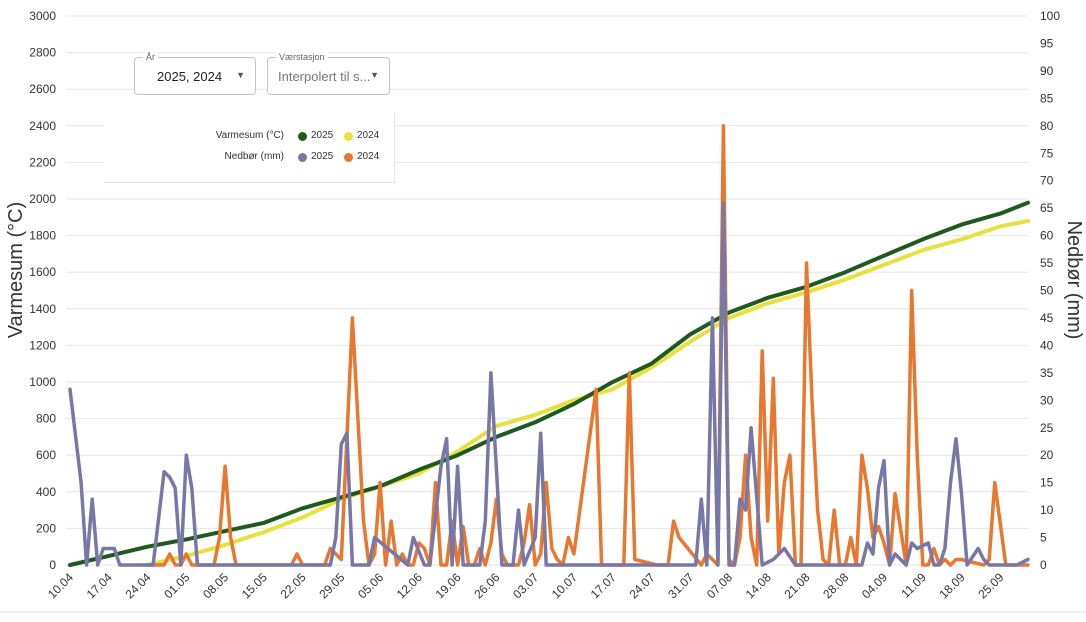 The height and width of the screenshot is (622, 1086). Describe the element at coordinates (16, 270) in the screenshot. I see `left-axis-label: Varmesum (°C)` at that location.